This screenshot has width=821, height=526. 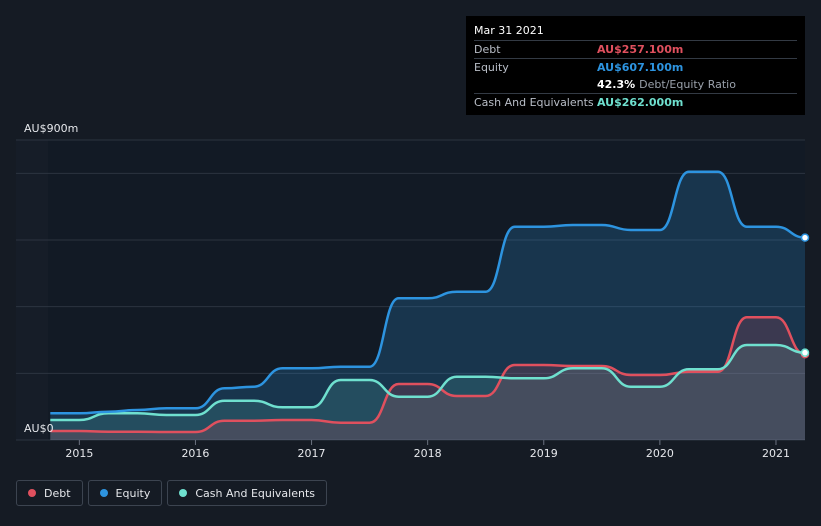 I want to click on chart-legend: Debt Equity Cash And Equivalents, so click(x=171, y=493).